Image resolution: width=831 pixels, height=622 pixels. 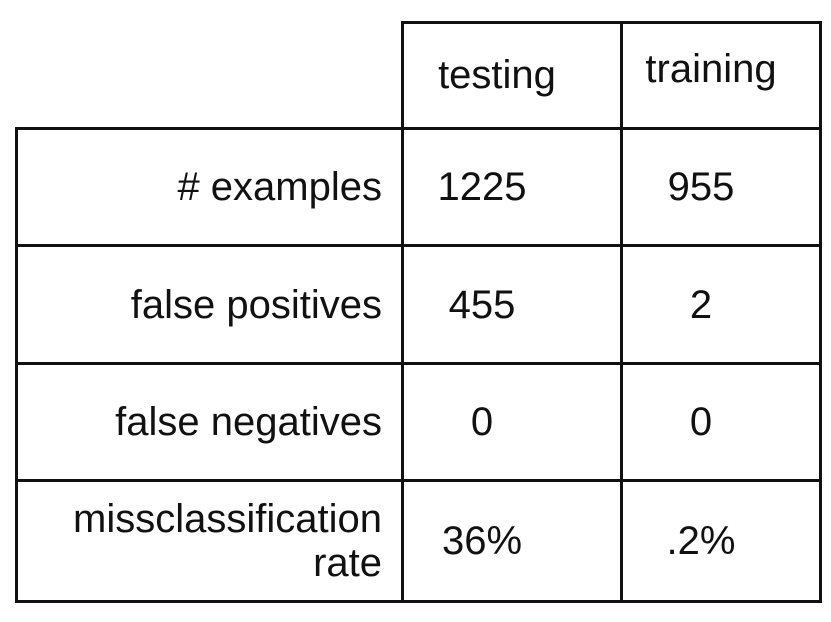 I want to click on row-label: # examples, so click(x=279, y=187).